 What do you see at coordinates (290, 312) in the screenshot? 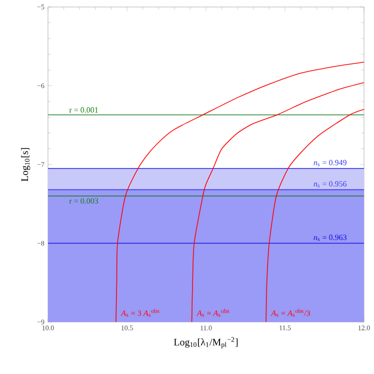
I see `series-label: A$_{s}$ = A$_{s}$$^{obs}$/3` at bounding box center [290, 312].